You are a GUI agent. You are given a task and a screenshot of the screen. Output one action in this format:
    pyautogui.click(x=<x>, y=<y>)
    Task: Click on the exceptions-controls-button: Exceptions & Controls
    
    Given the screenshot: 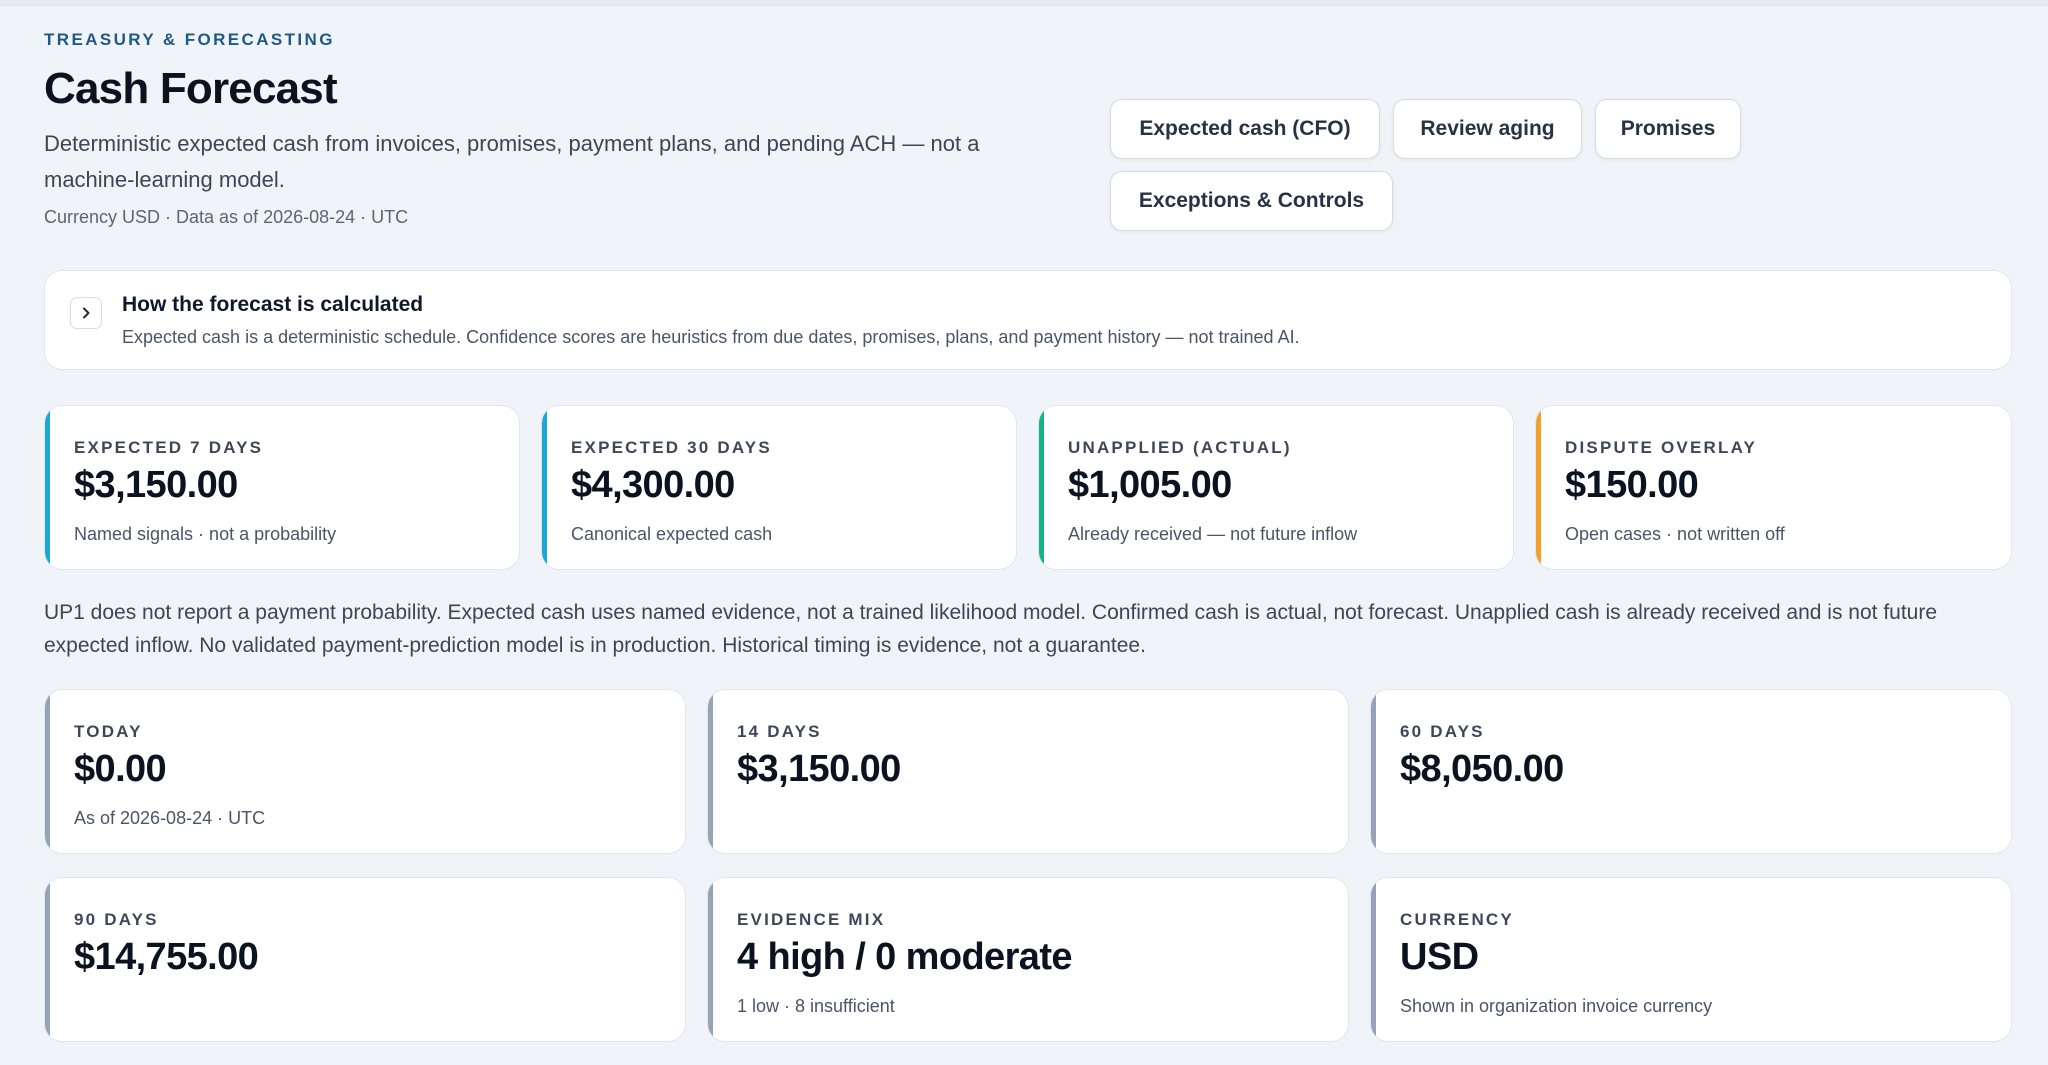 What is the action you would take?
    pyautogui.click(x=1251, y=201)
    